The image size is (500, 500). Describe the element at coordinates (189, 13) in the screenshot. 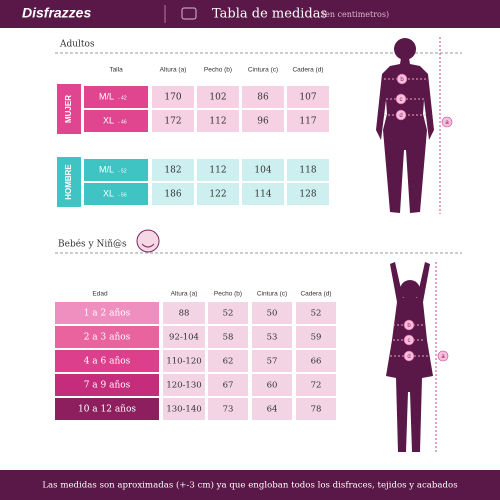

I see `icon` at that location.